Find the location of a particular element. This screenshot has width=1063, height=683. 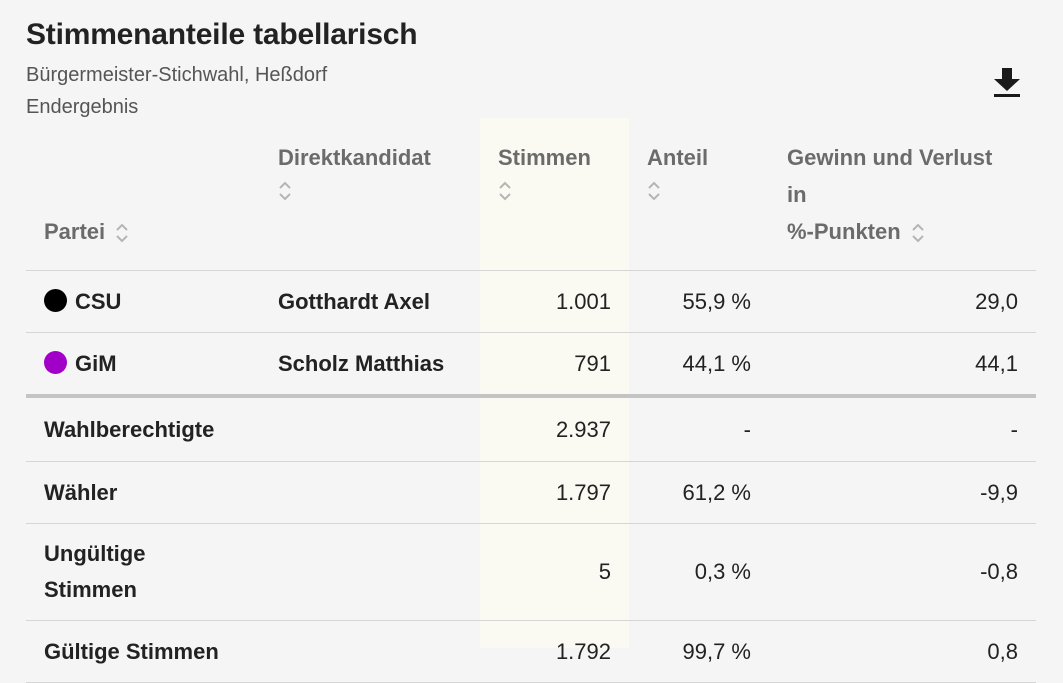

votes-cell: 1.797 is located at coordinates (554, 492).